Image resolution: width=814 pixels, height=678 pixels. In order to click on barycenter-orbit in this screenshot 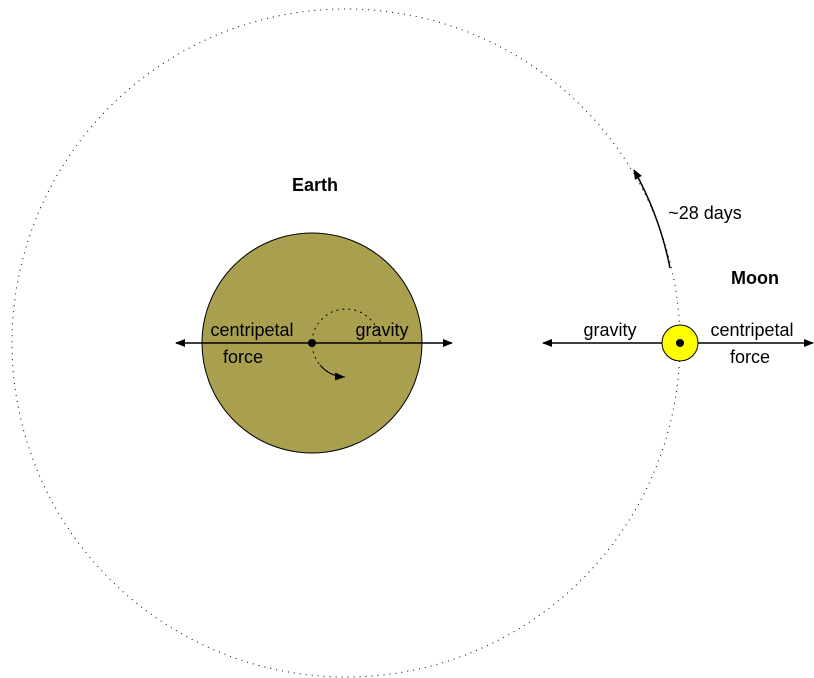, I will do `click(346, 343)`.